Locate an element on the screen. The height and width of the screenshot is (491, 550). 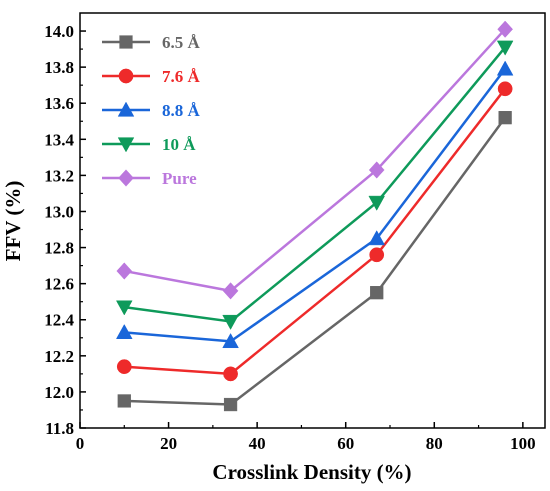
x-tick-label: 100 is located at coordinates (523, 443).